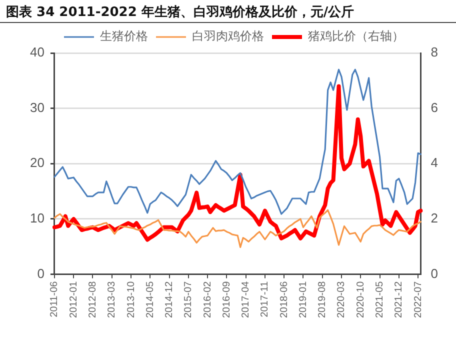  Describe the element at coordinates (131, 299) in the screenshot. I see `x-tick-label: 2013-10` at that location.